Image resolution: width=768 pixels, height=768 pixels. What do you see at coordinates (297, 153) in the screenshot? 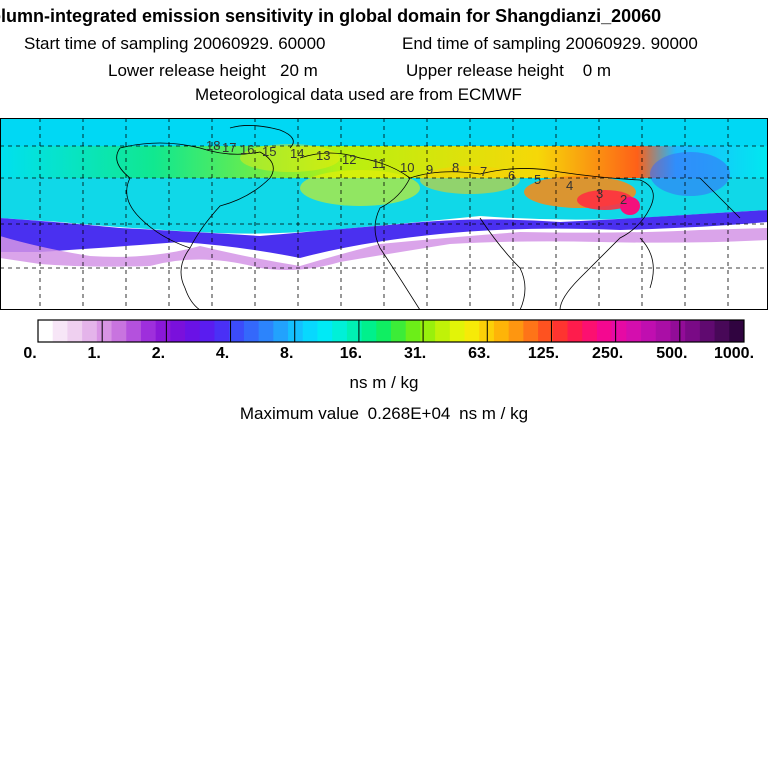
I see `trajectory-label: 14` at bounding box center [297, 153].